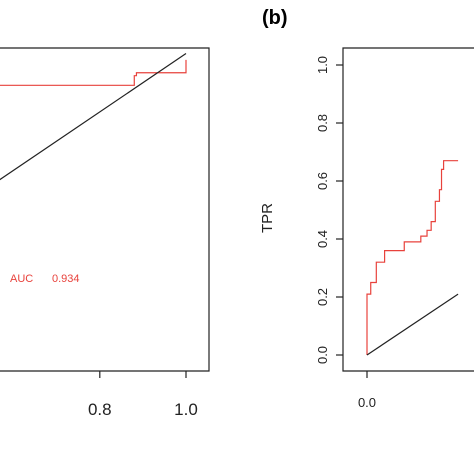 This screenshot has height=474, width=474. Describe the element at coordinates (143, 395) in the screenshot. I see `panel-a-x-axis: 0.8 1.0` at that location.